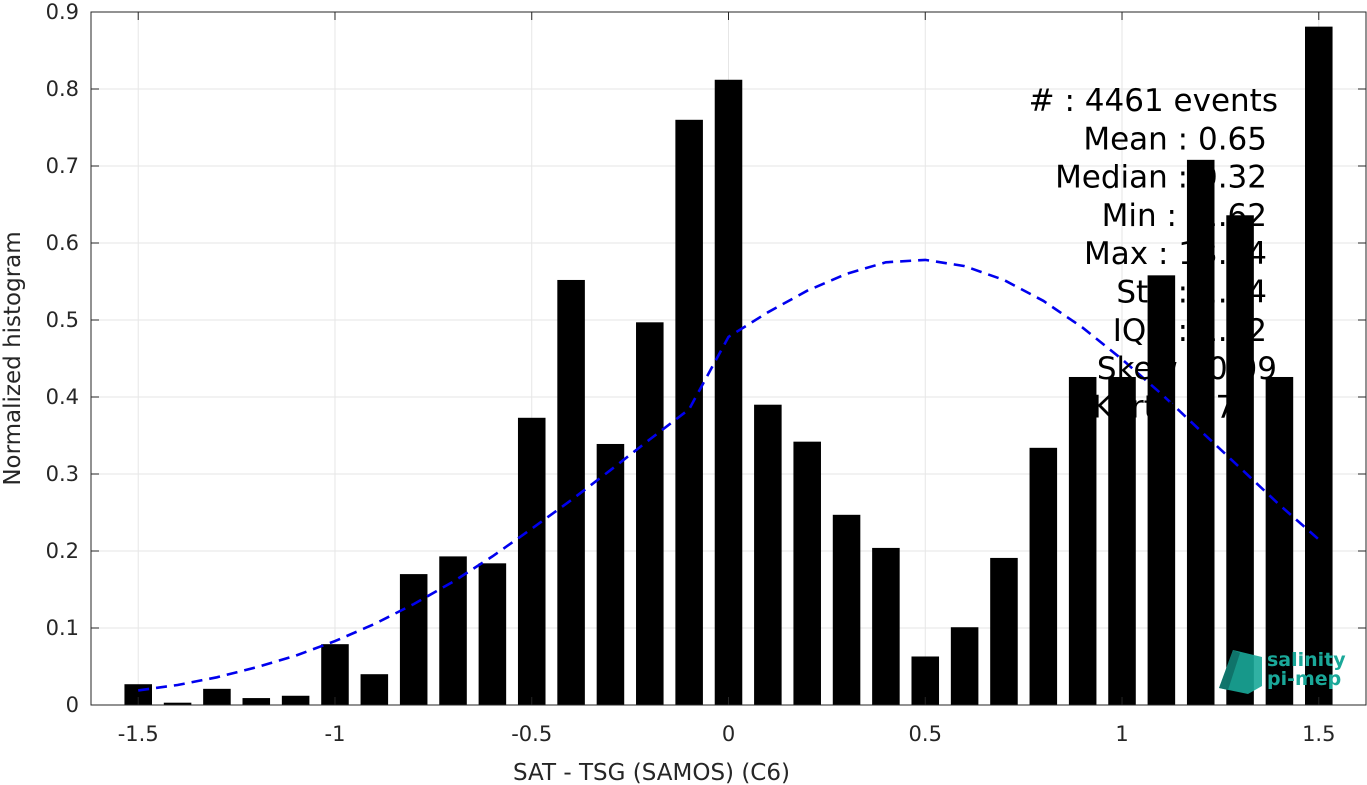 This screenshot has width=1367, height=785. What do you see at coordinates (651, 772) in the screenshot?
I see `x-axis-label: SAT - TSG (SAMOS) (C6)` at bounding box center [651, 772].